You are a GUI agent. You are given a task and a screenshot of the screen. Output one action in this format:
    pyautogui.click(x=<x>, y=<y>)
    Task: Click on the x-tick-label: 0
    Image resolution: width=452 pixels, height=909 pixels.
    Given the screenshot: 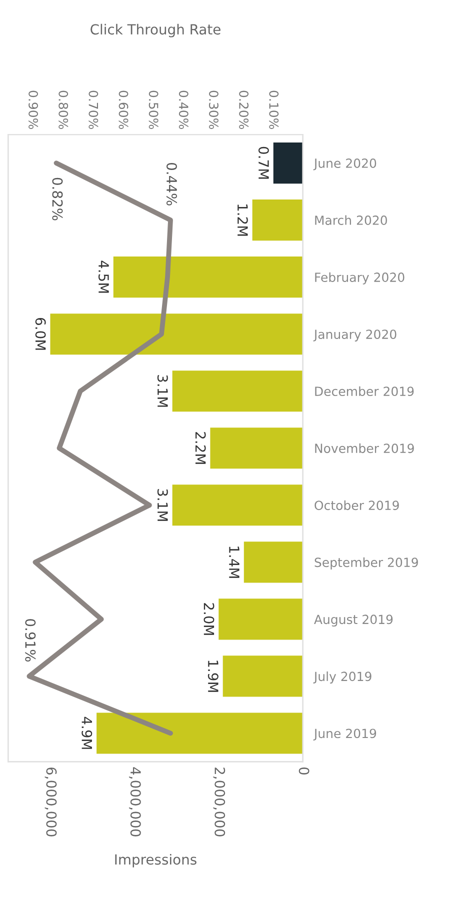 What is the action you would take?
    pyautogui.click(x=304, y=771)
    